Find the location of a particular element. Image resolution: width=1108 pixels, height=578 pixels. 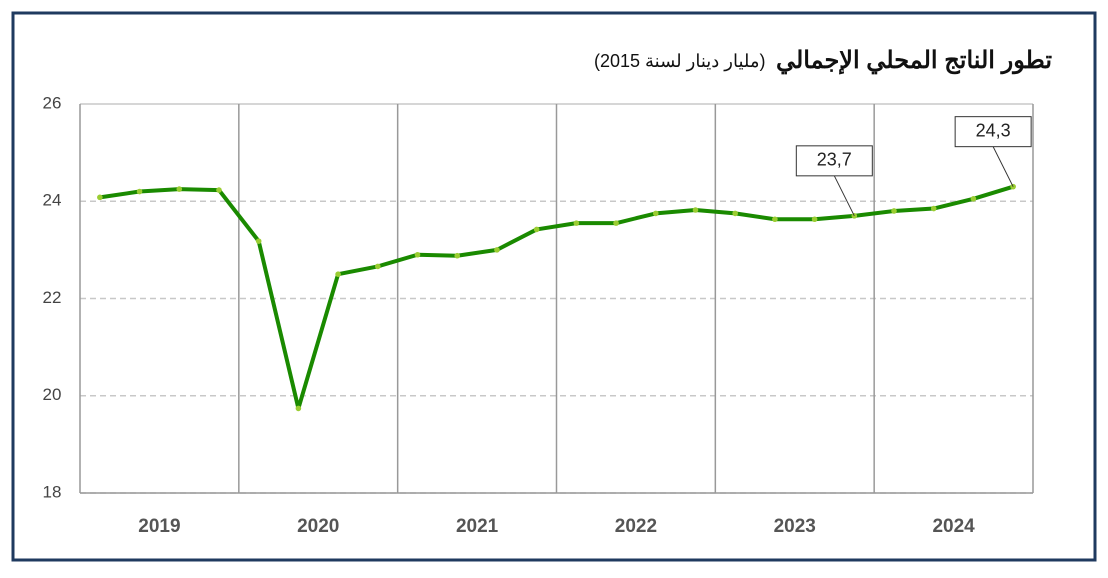

x-group-label: 2024 is located at coordinates (953, 526).